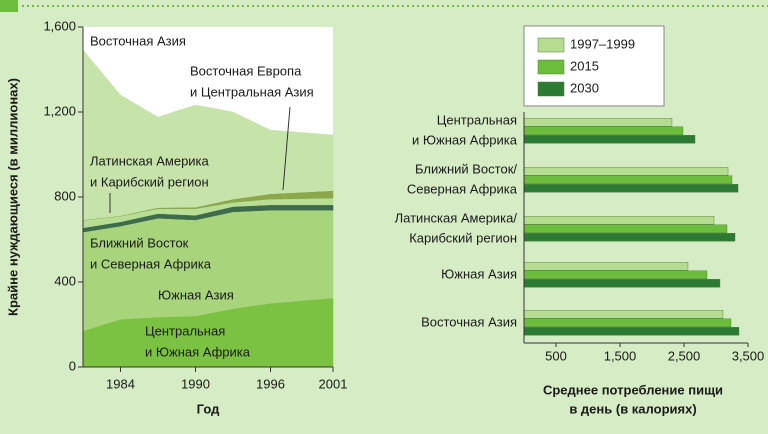  Describe the element at coordinates (748, 355) in the screenshot. I see `x-tick-label: 3,500` at that location.